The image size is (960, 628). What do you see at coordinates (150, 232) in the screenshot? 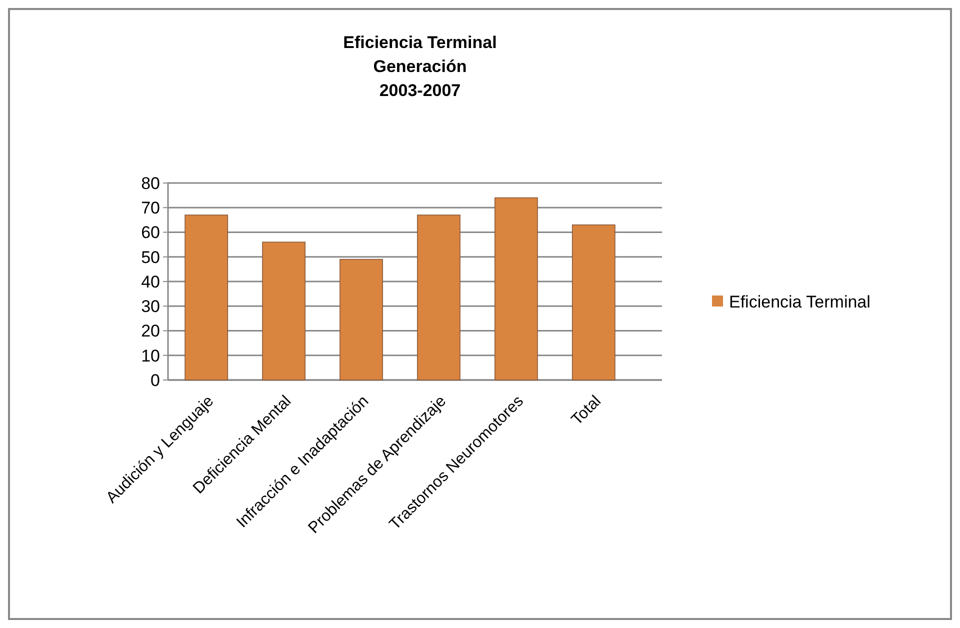
I see `y-tick-label: 60` at bounding box center [150, 232].